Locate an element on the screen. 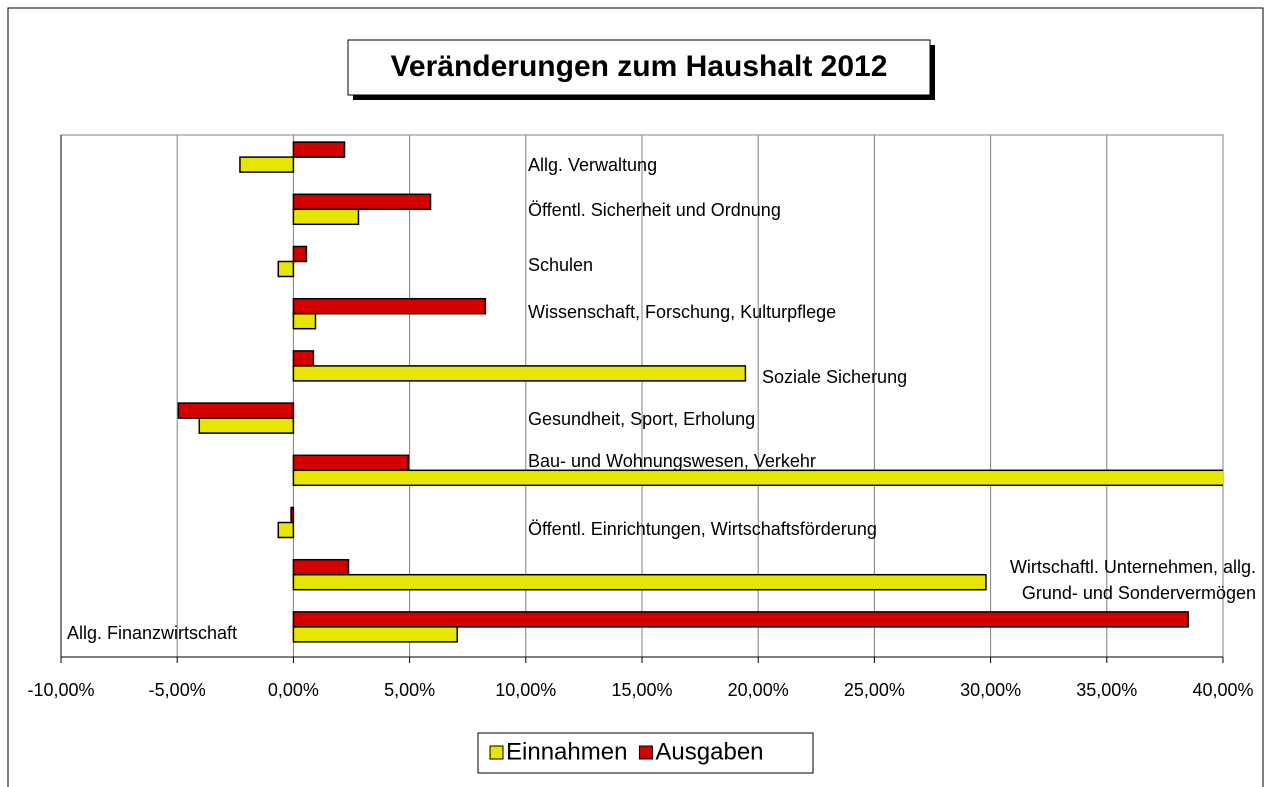 The image size is (1265, 787). x-tick-label: 0,00% is located at coordinates (293, 690).